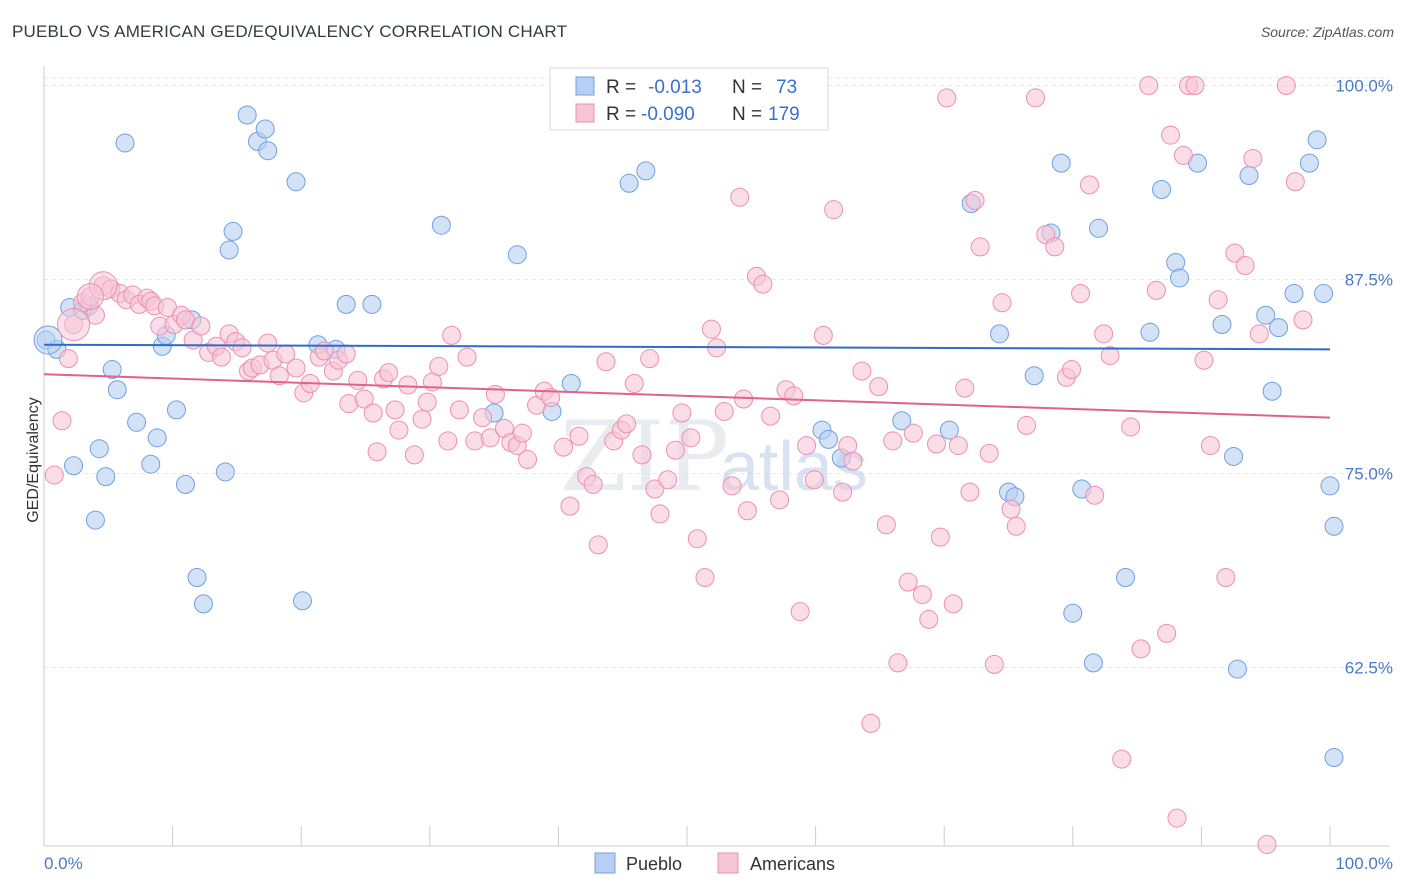 The height and width of the screenshot is (892, 1406). What do you see at coordinates (784, 114) in the screenshot?
I see `legend-n-value-americans: 179` at bounding box center [784, 114].